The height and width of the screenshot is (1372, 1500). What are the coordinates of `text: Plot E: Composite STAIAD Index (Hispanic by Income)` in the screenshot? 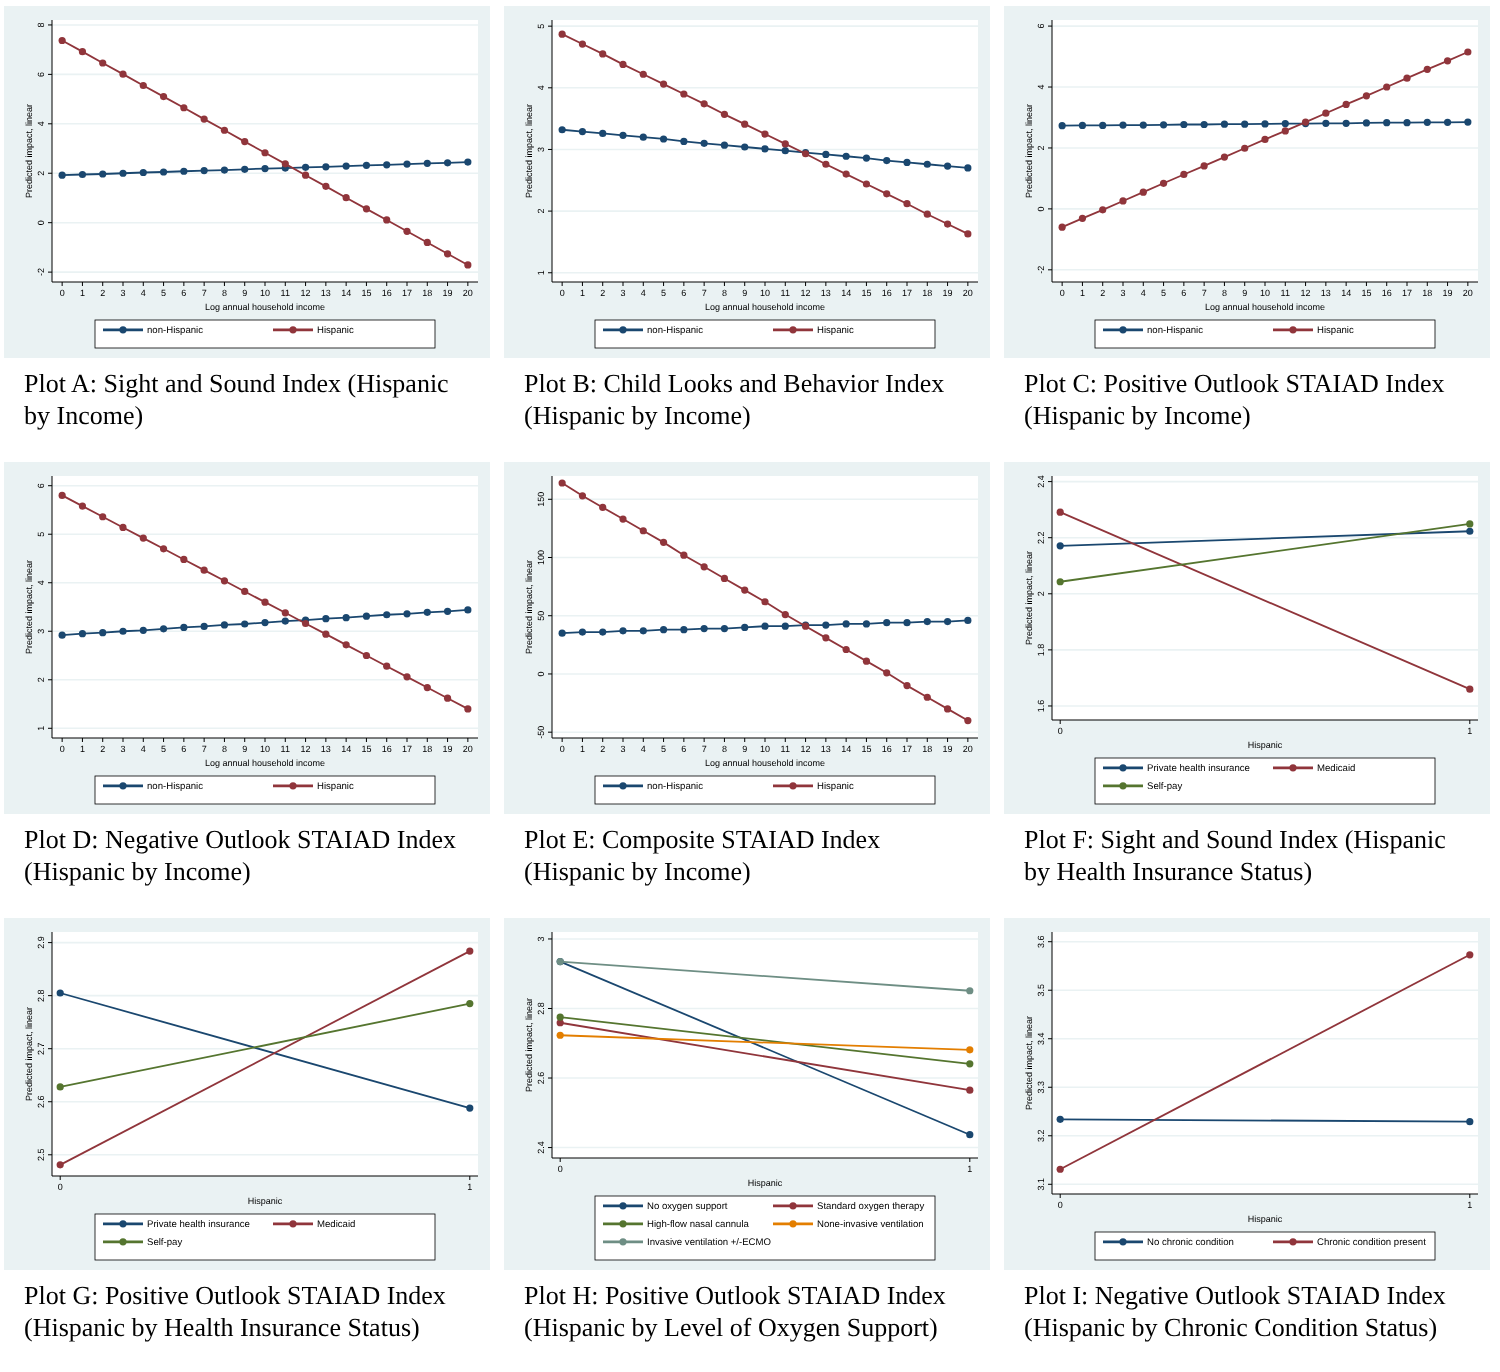 It's located at (703, 855).